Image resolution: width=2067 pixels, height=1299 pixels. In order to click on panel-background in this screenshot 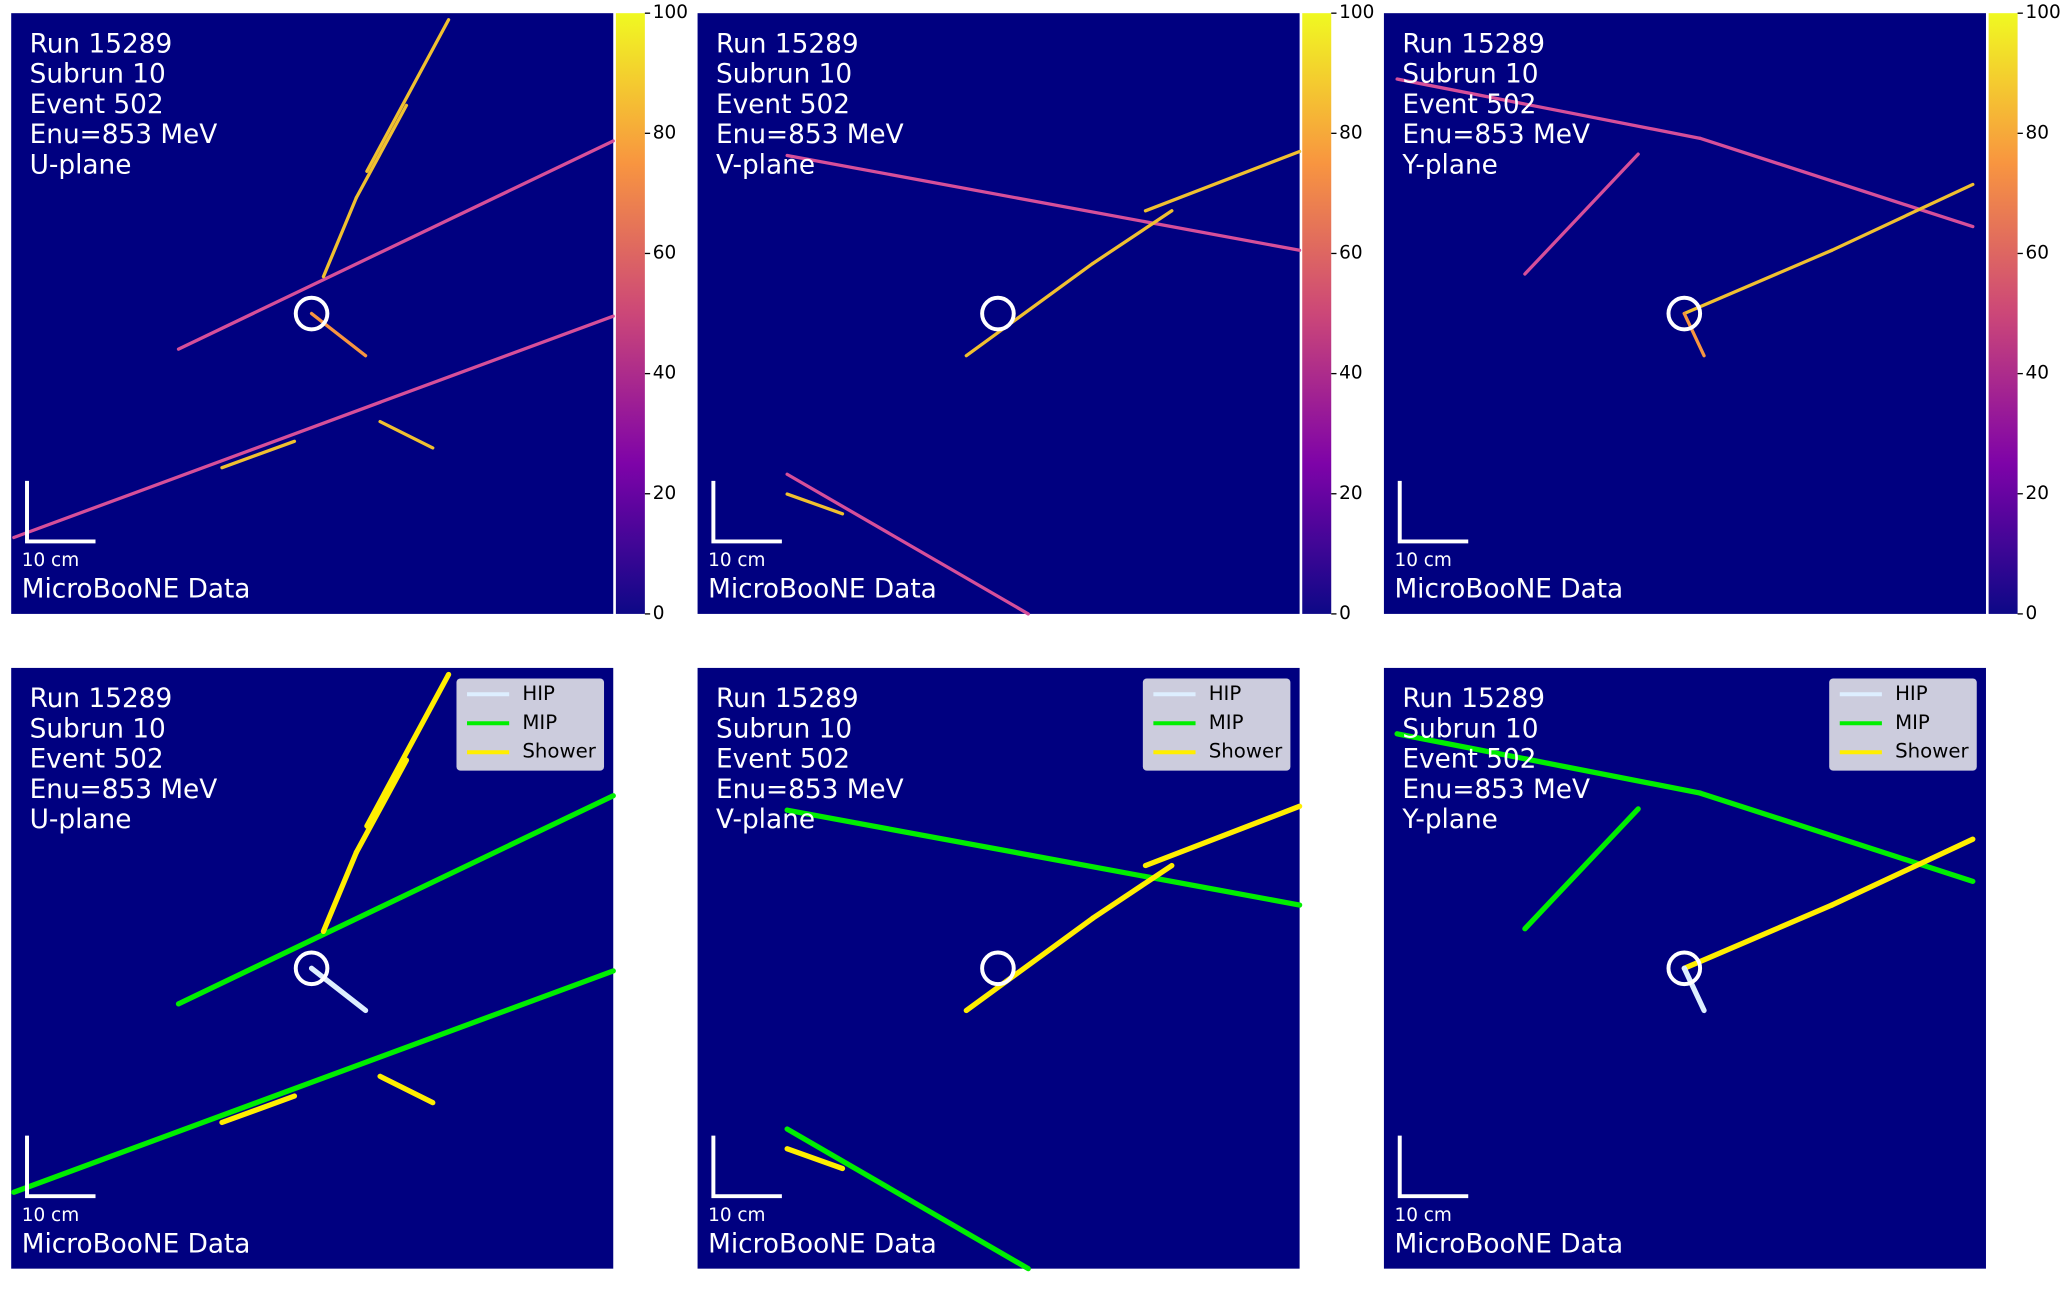, I will do `click(998, 313)`.